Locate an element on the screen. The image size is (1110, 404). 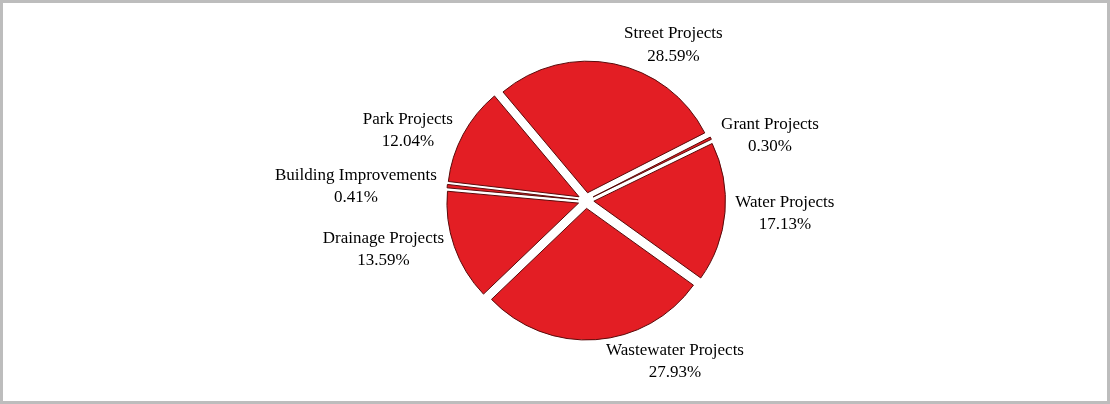
data-label: 0.30% is located at coordinates (770, 145).